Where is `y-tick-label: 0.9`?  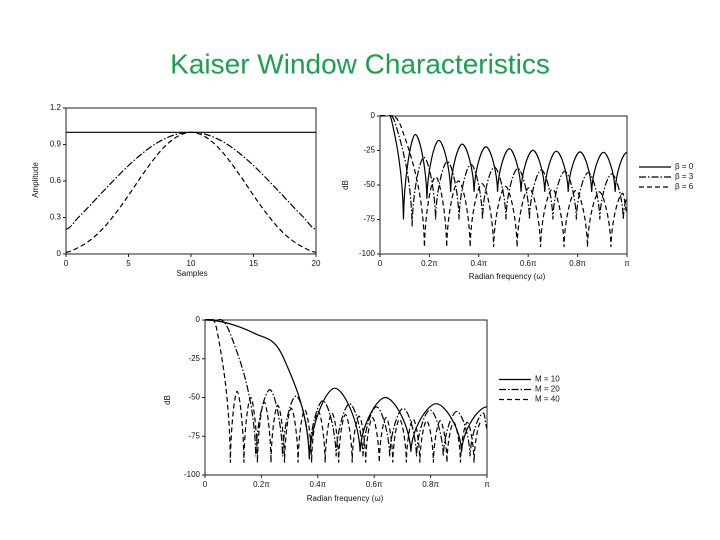 y-tick-label: 0.9 is located at coordinates (56, 144).